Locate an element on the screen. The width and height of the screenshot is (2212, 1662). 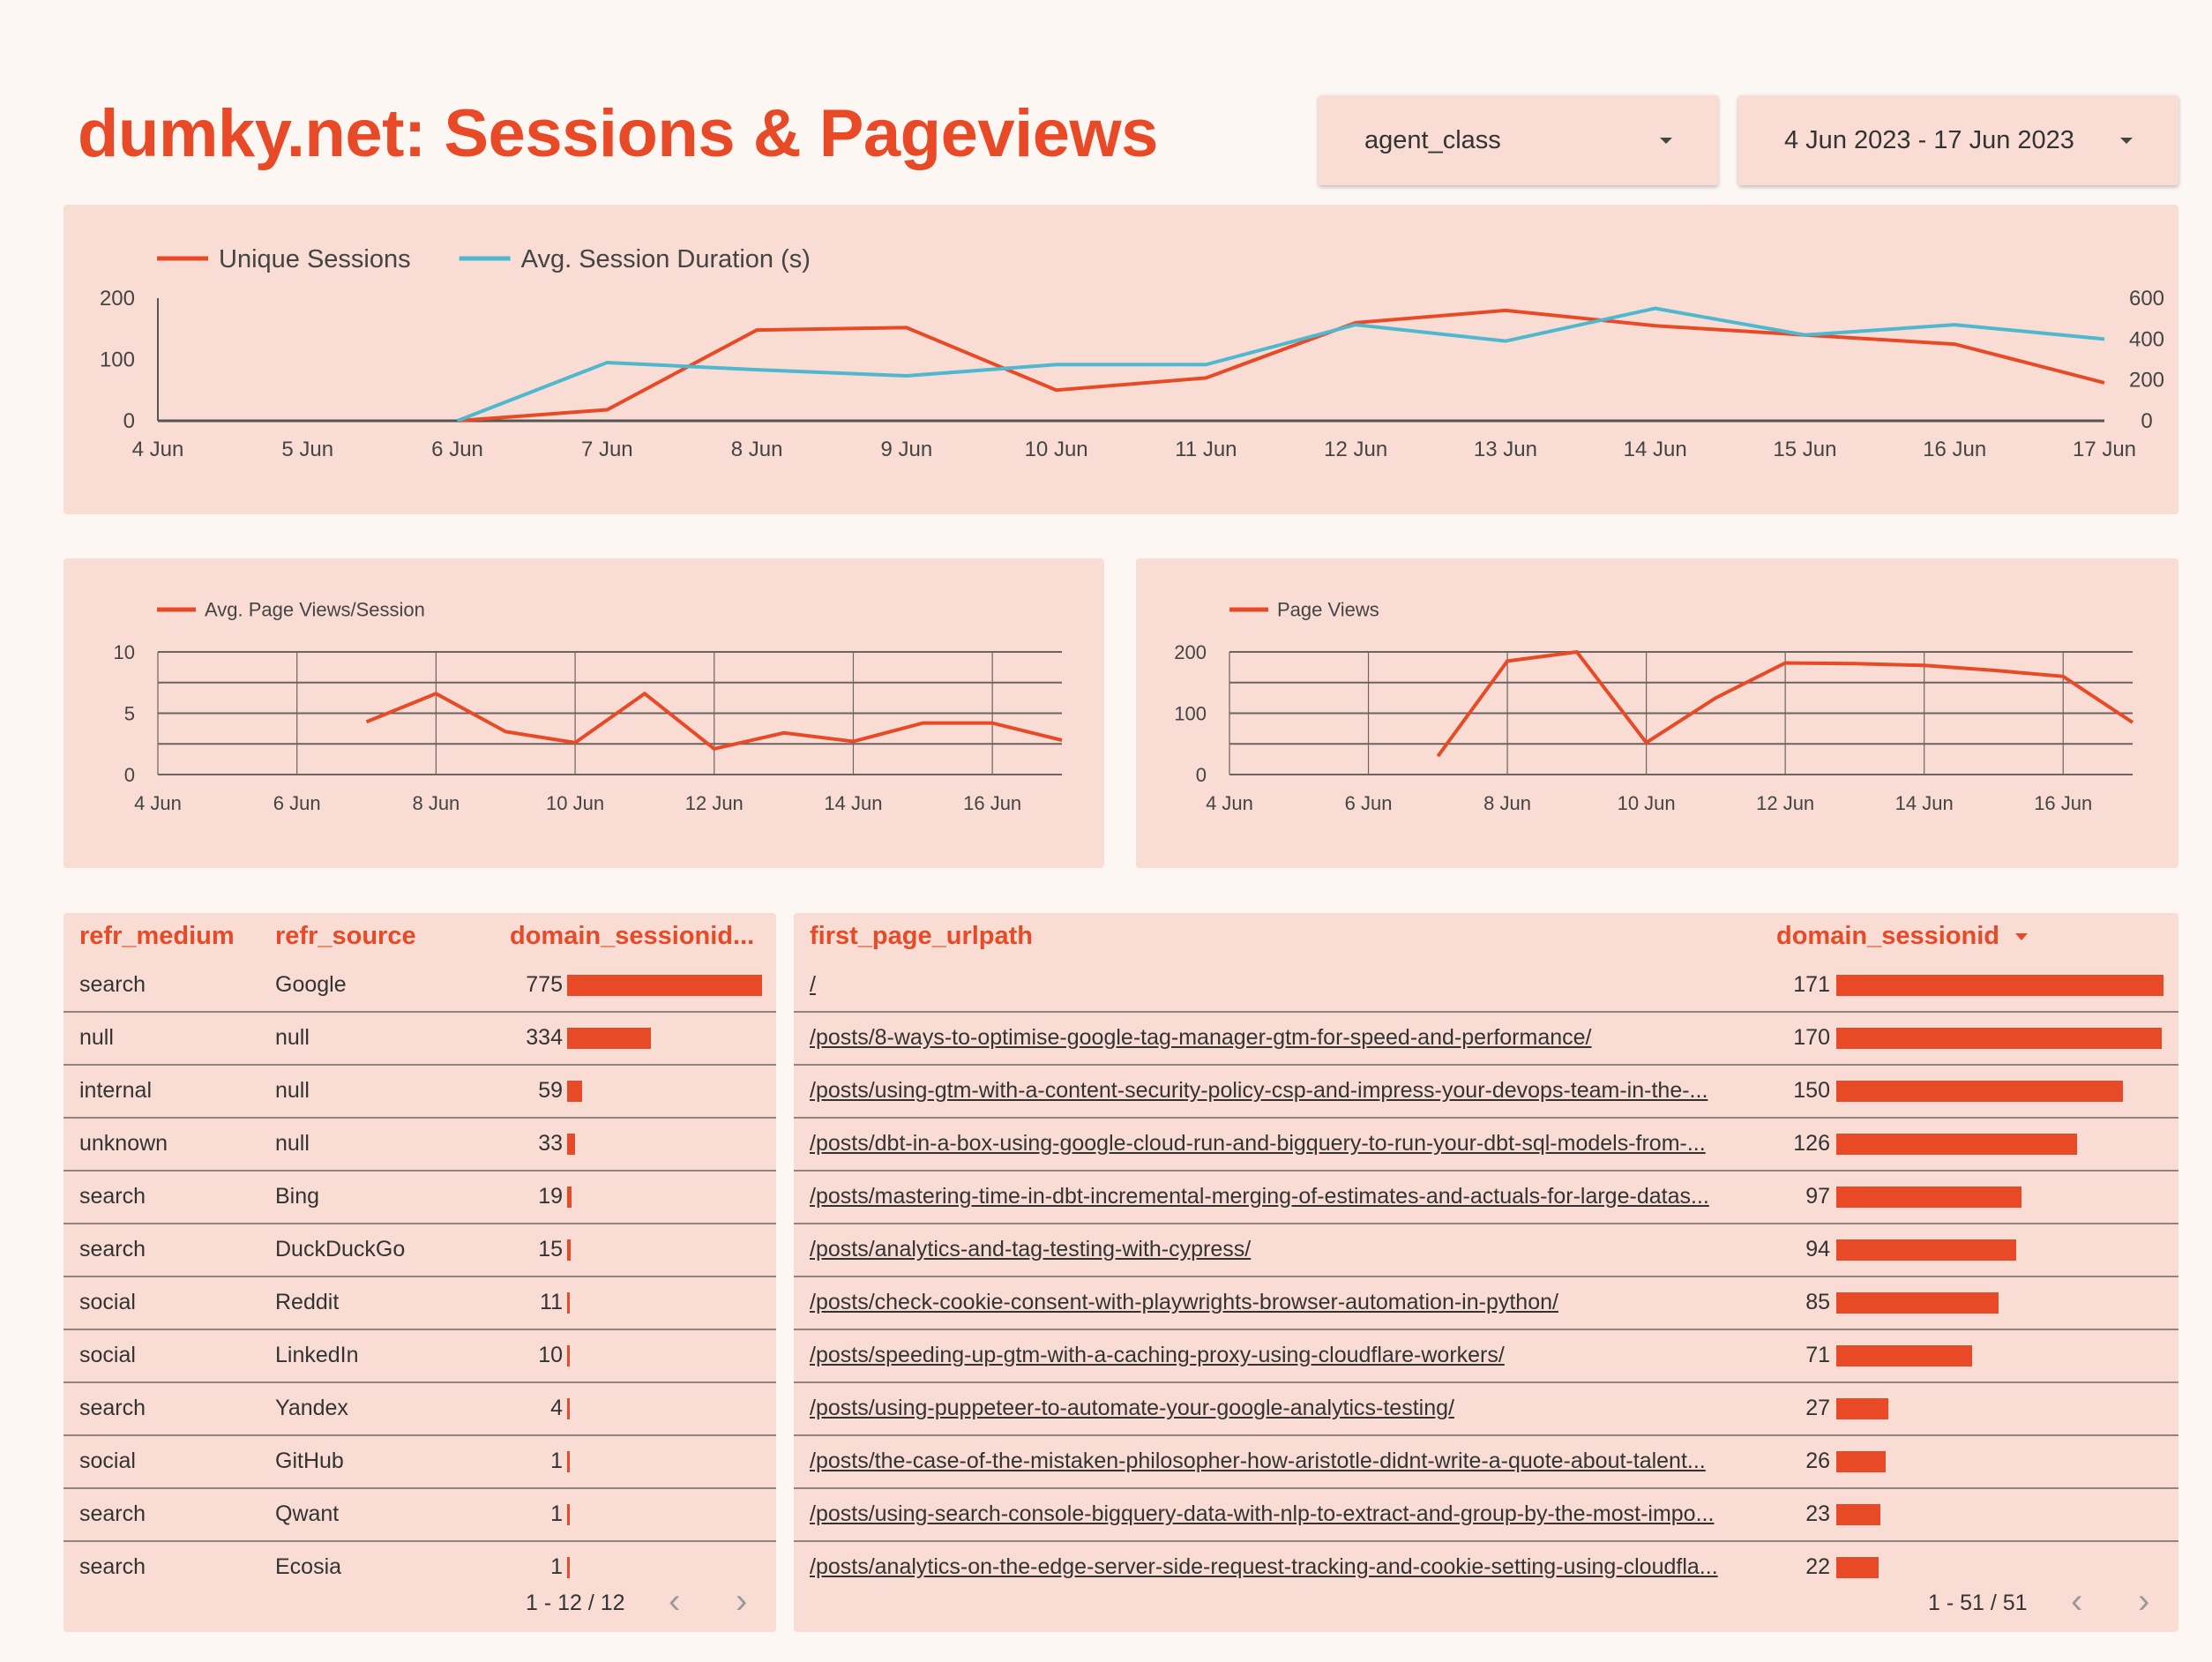
cell-refr-source: DuckDuckGo is located at coordinates (340, 1249).